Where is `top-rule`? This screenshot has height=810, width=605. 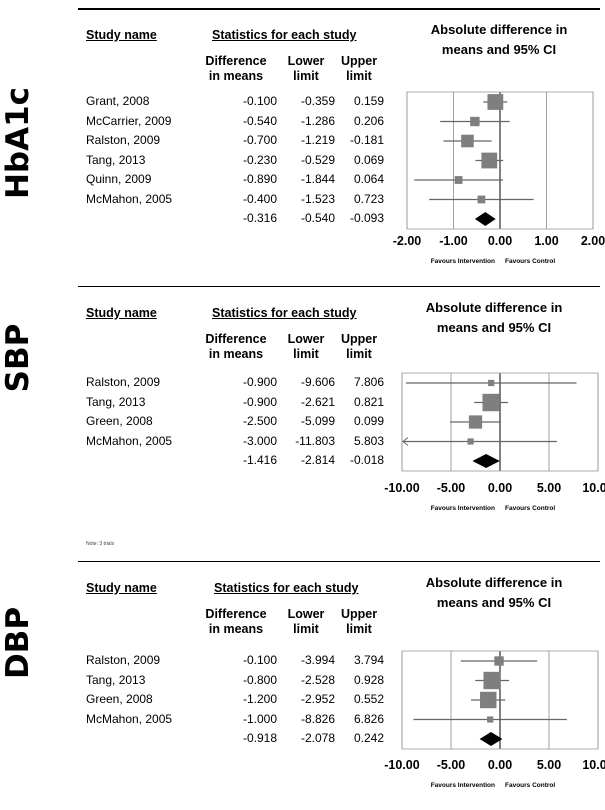
top-rule is located at coordinates (339, 9).